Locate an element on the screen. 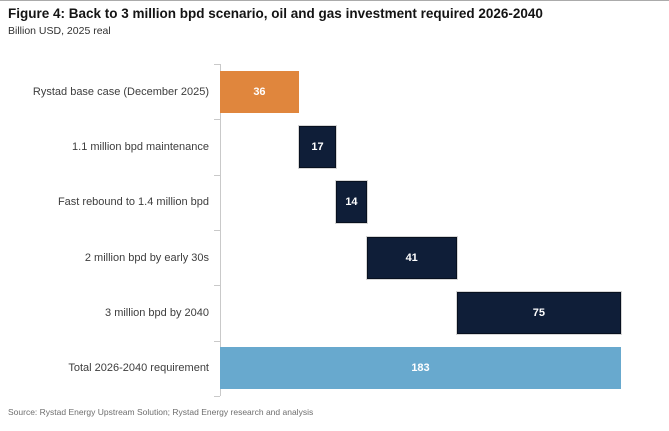 The image size is (669, 431). category-label-maintenance: 1.1 million bpd maintenance is located at coordinates (140, 146).